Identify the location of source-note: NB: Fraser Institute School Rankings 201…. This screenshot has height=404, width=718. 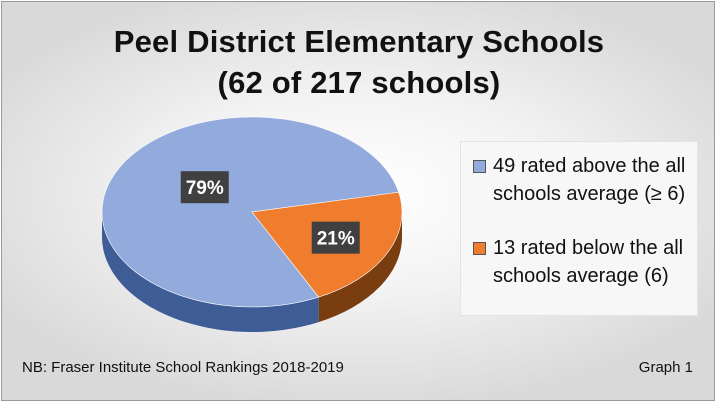
(183, 367).